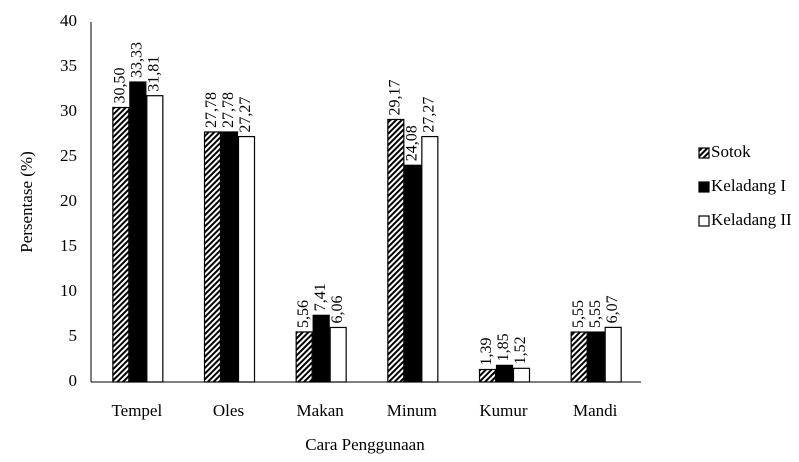  Describe the element at coordinates (365, 444) in the screenshot. I see `x-axis-label: Cara Penggunaan` at that location.